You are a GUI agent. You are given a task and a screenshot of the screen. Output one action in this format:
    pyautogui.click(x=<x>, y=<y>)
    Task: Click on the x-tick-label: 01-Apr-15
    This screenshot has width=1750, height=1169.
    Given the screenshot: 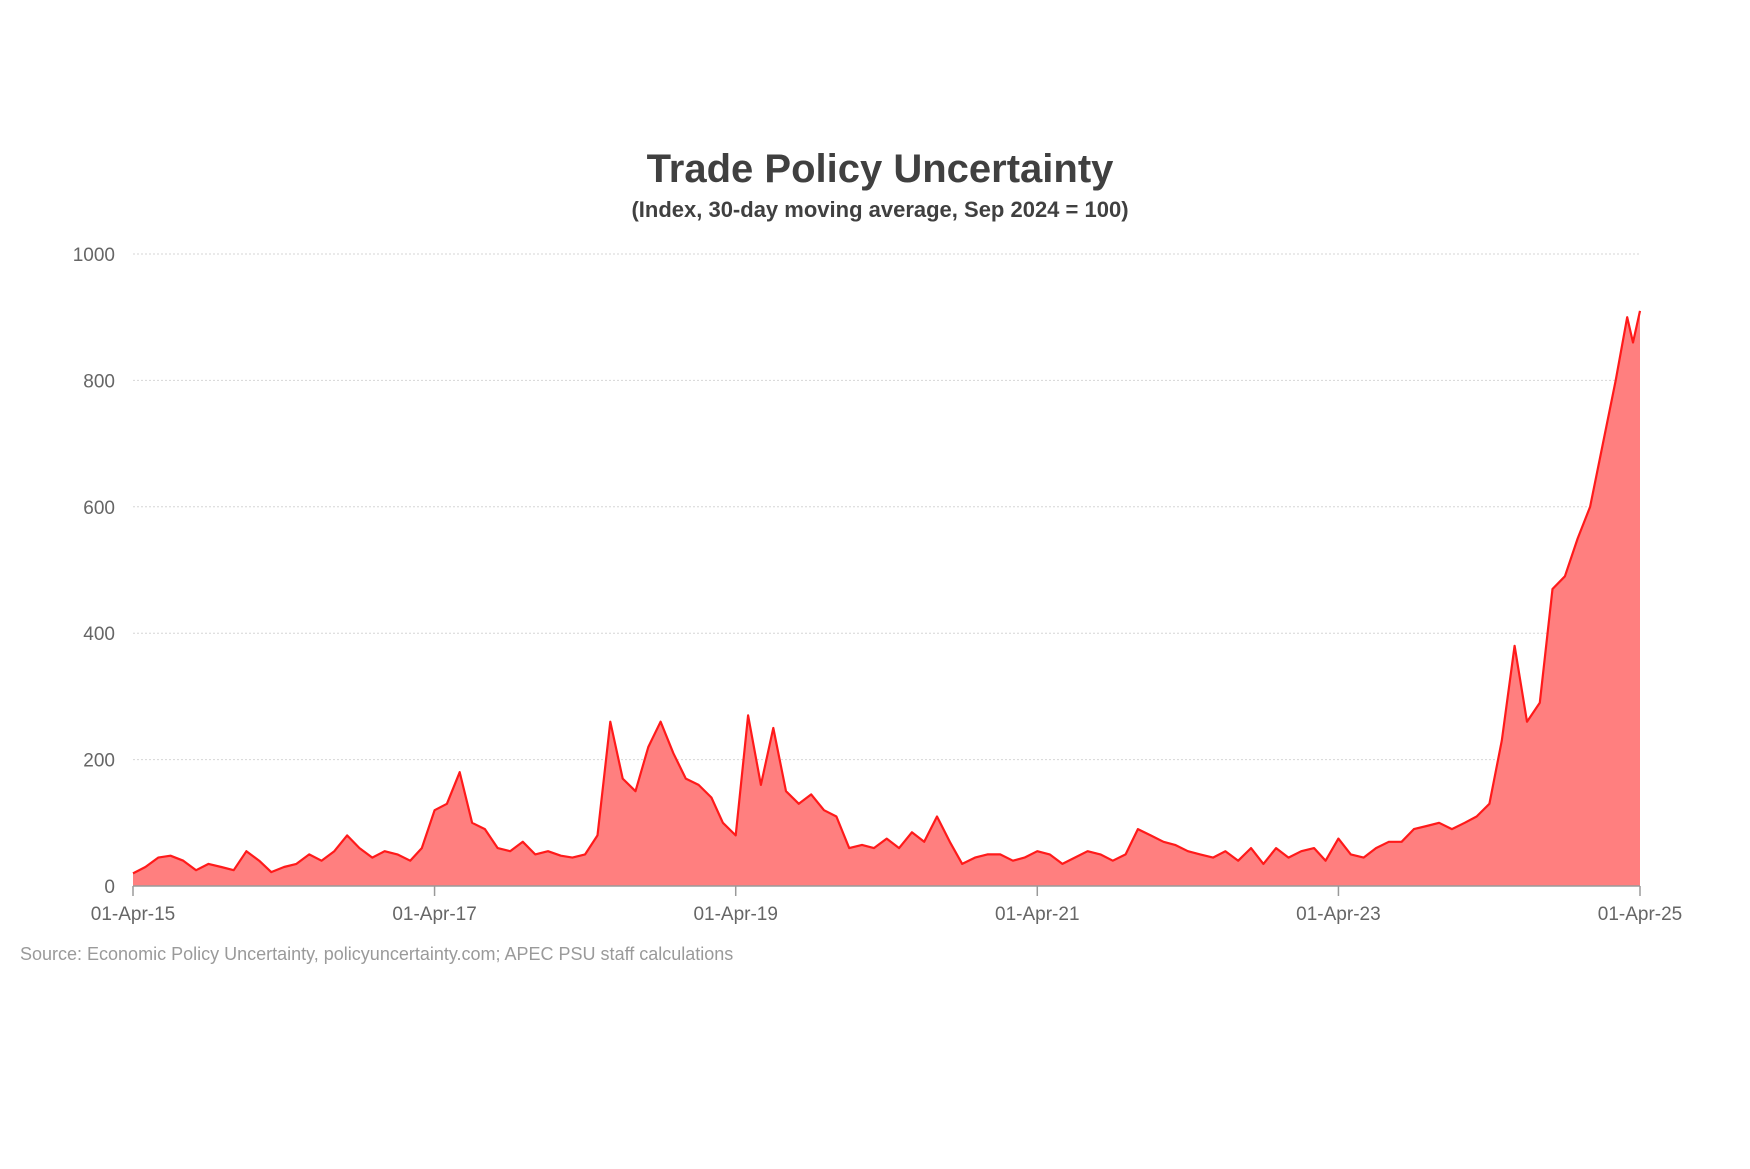 What is the action you would take?
    pyautogui.click(x=133, y=914)
    